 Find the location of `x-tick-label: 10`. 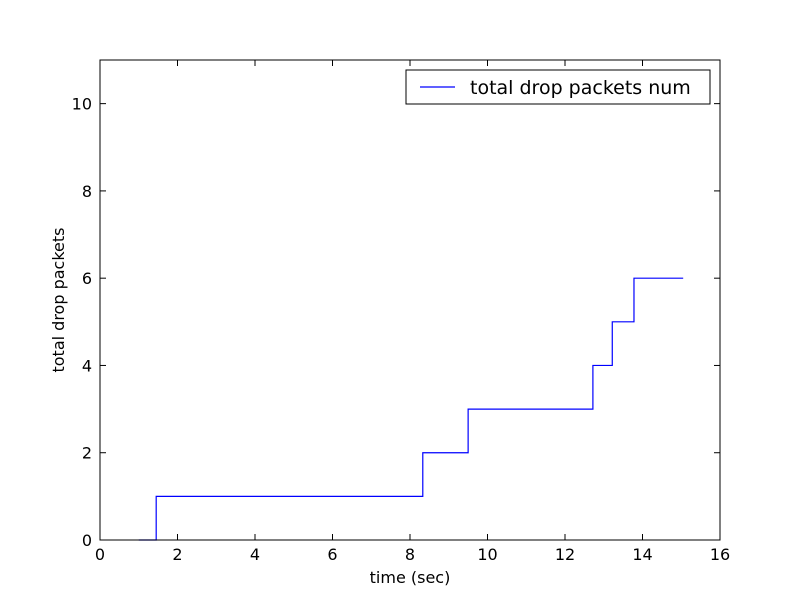

x-tick-label: 10 is located at coordinates (487, 554).